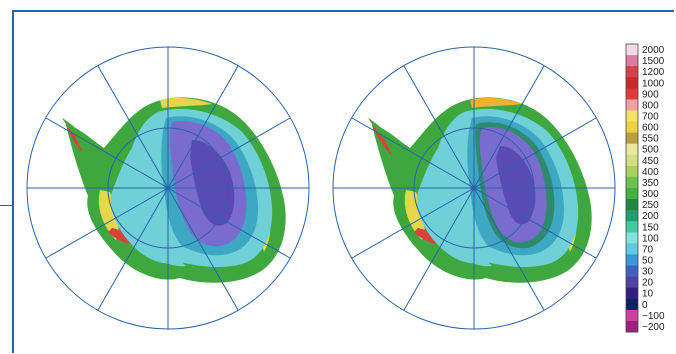  Describe the element at coordinates (653, 83) in the screenshot. I see `colorbar-tick-label: 1000` at that location.